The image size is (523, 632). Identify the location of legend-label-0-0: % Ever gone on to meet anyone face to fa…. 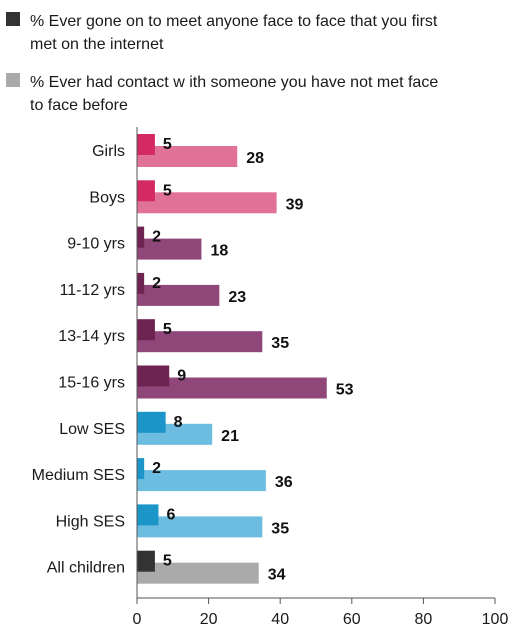
(234, 21).